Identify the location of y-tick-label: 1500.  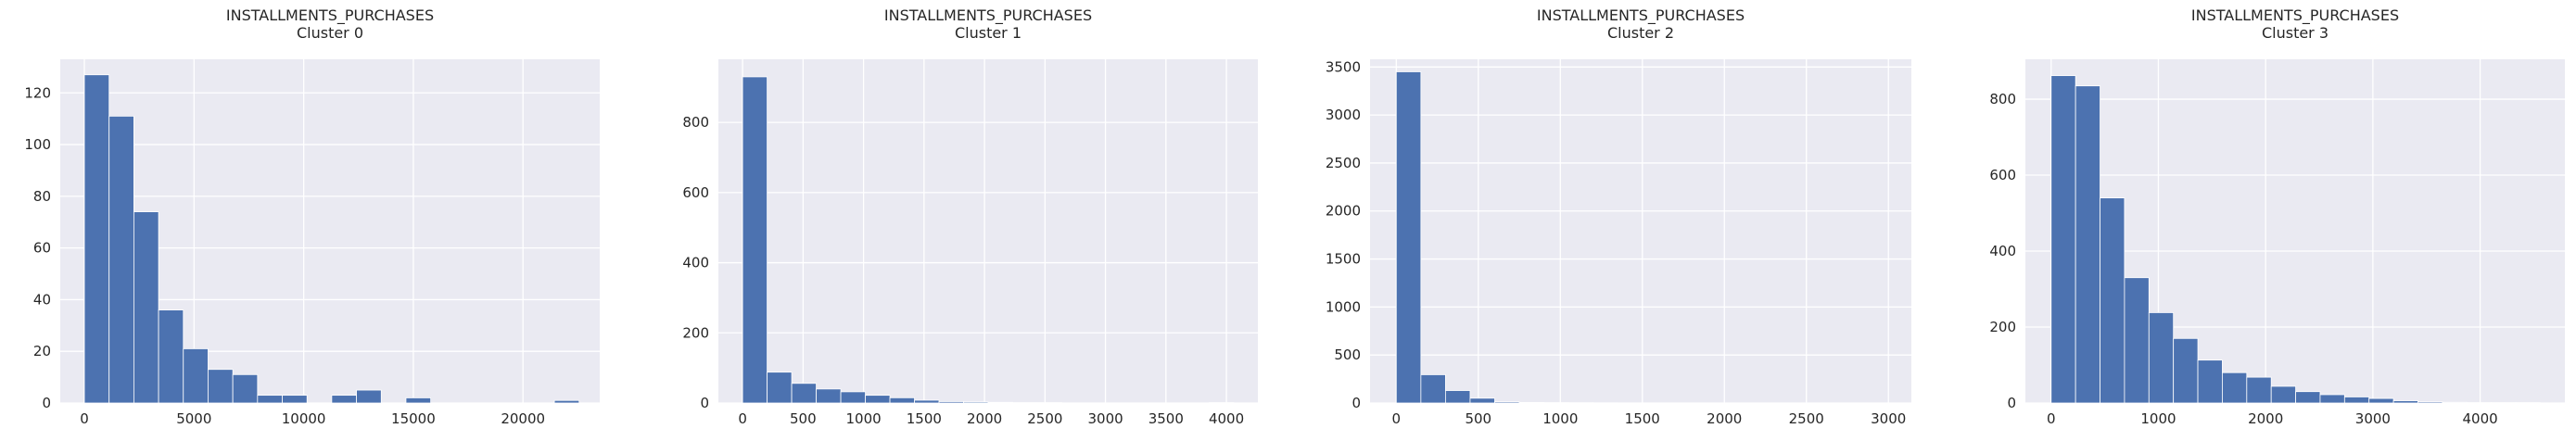
(1343, 259).